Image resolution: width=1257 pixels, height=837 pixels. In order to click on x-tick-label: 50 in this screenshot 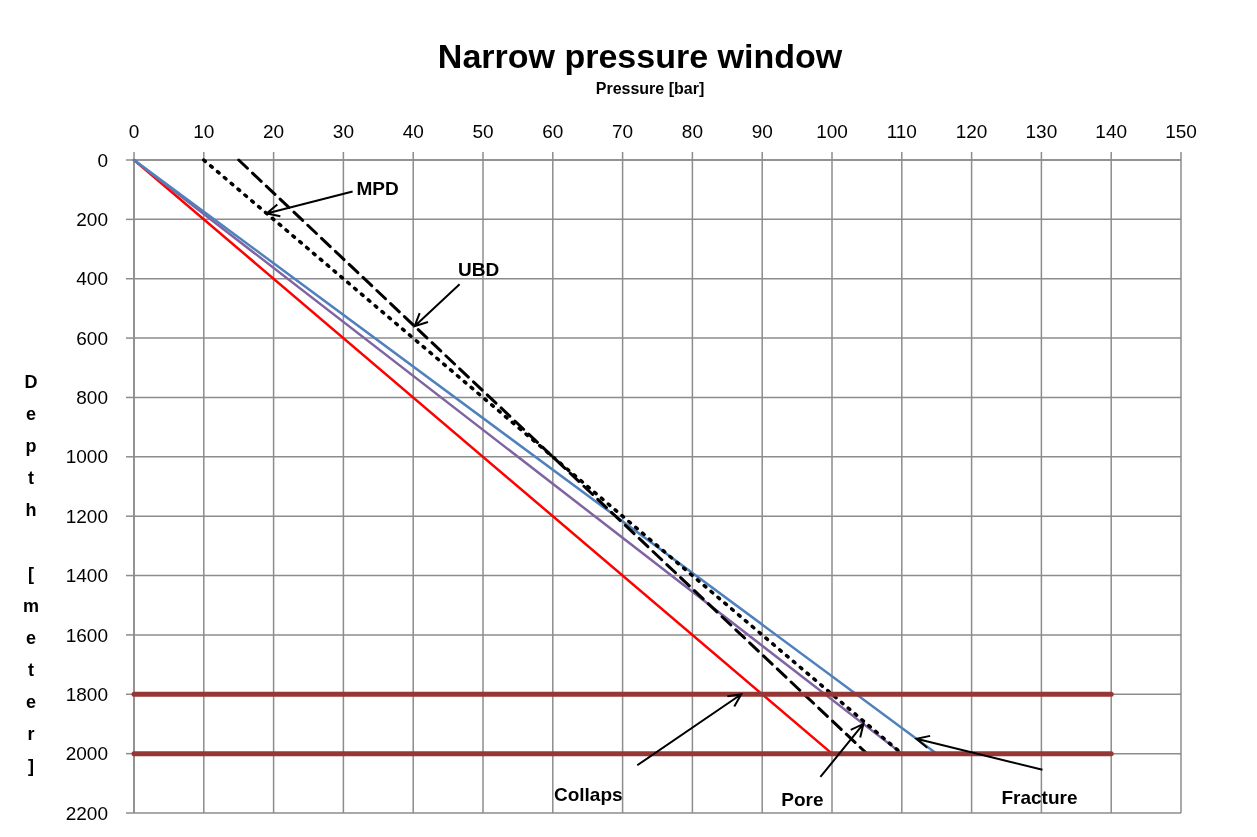, I will do `click(483, 131)`.